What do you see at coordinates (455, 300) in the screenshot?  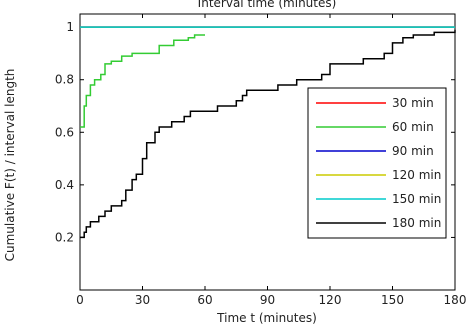 I see `x-tick-label: 180` at bounding box center [455, 300].